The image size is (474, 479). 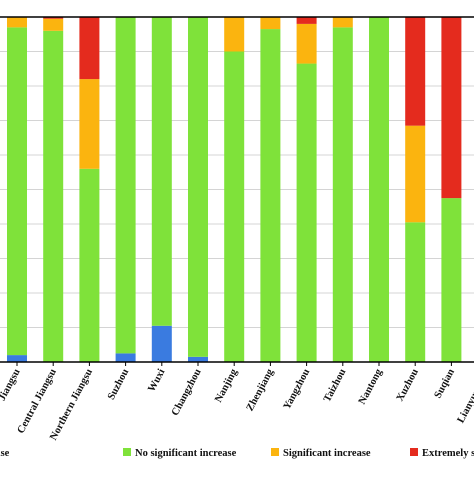 What do you see at coordinates (445, 383) in the screenshot?
I see `x-tick-label: Suqian` at bounding box center [445, 383].